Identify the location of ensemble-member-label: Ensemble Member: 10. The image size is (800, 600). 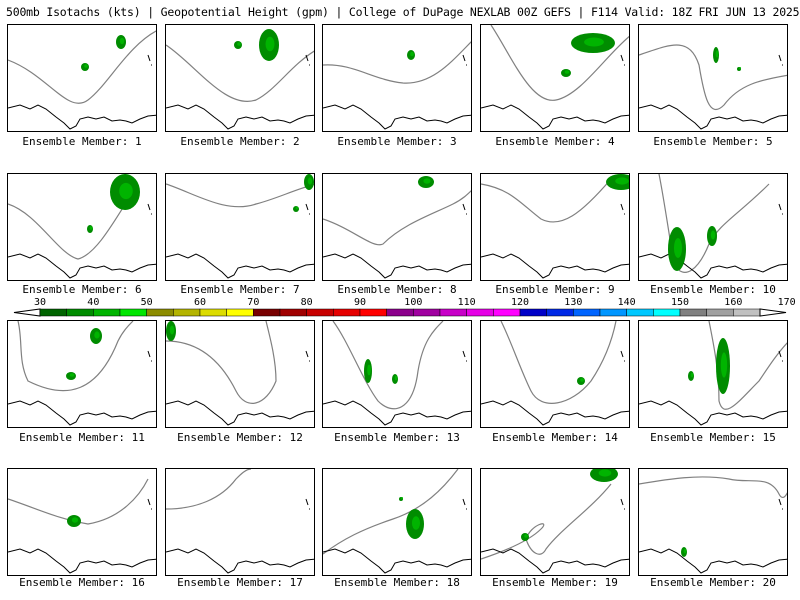
(713, 289).